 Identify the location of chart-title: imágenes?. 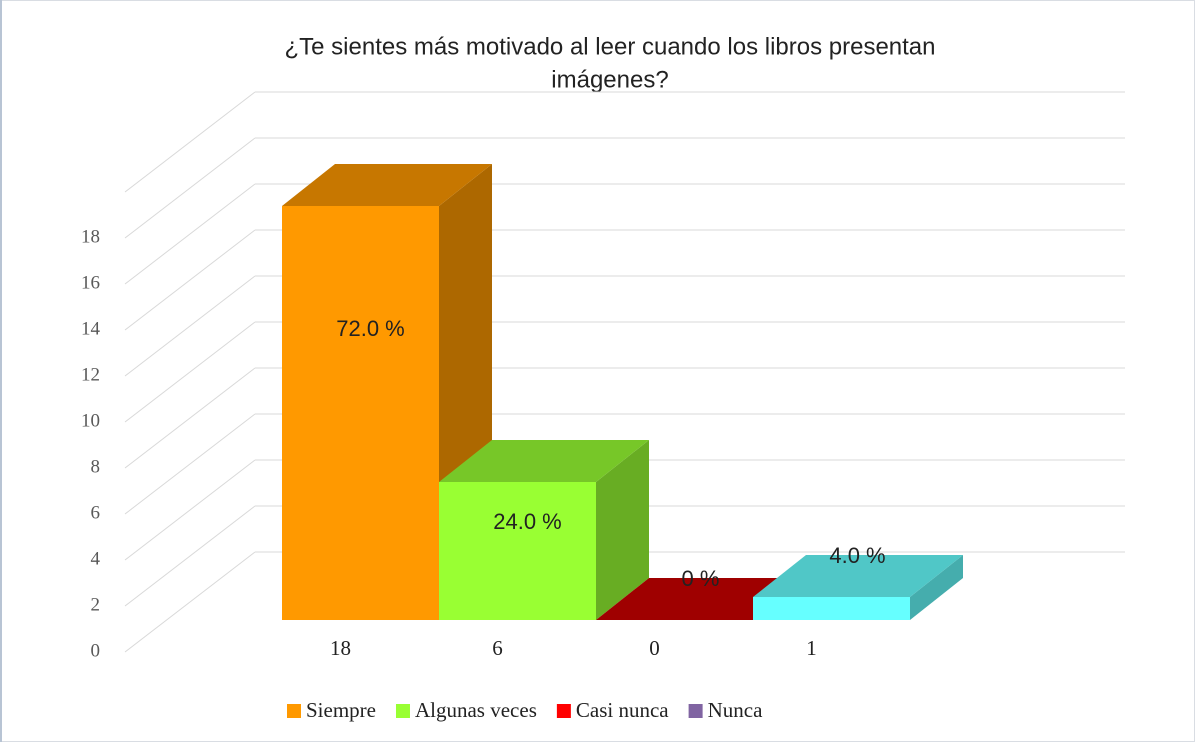
(609, 79).